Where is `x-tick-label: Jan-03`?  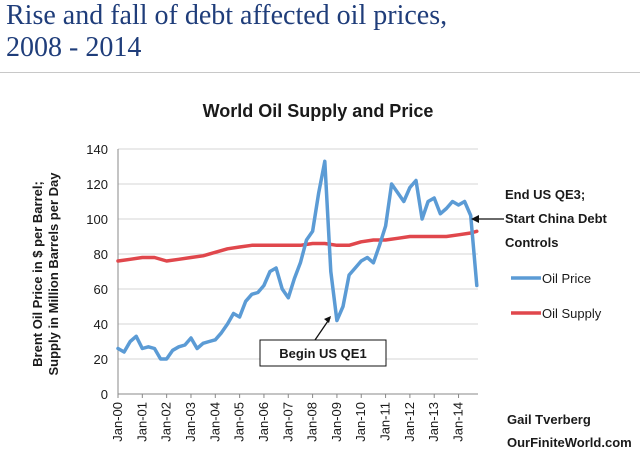
x-tick-label: Jan-03 is located at coordinates (190, 422).